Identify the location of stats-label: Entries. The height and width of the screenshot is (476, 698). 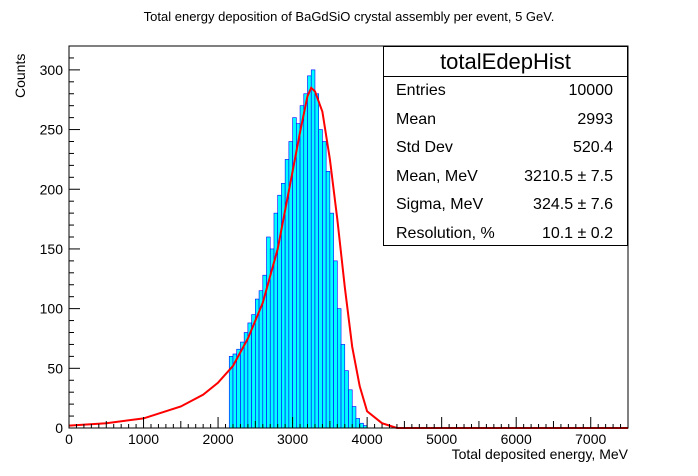
(421, 90).